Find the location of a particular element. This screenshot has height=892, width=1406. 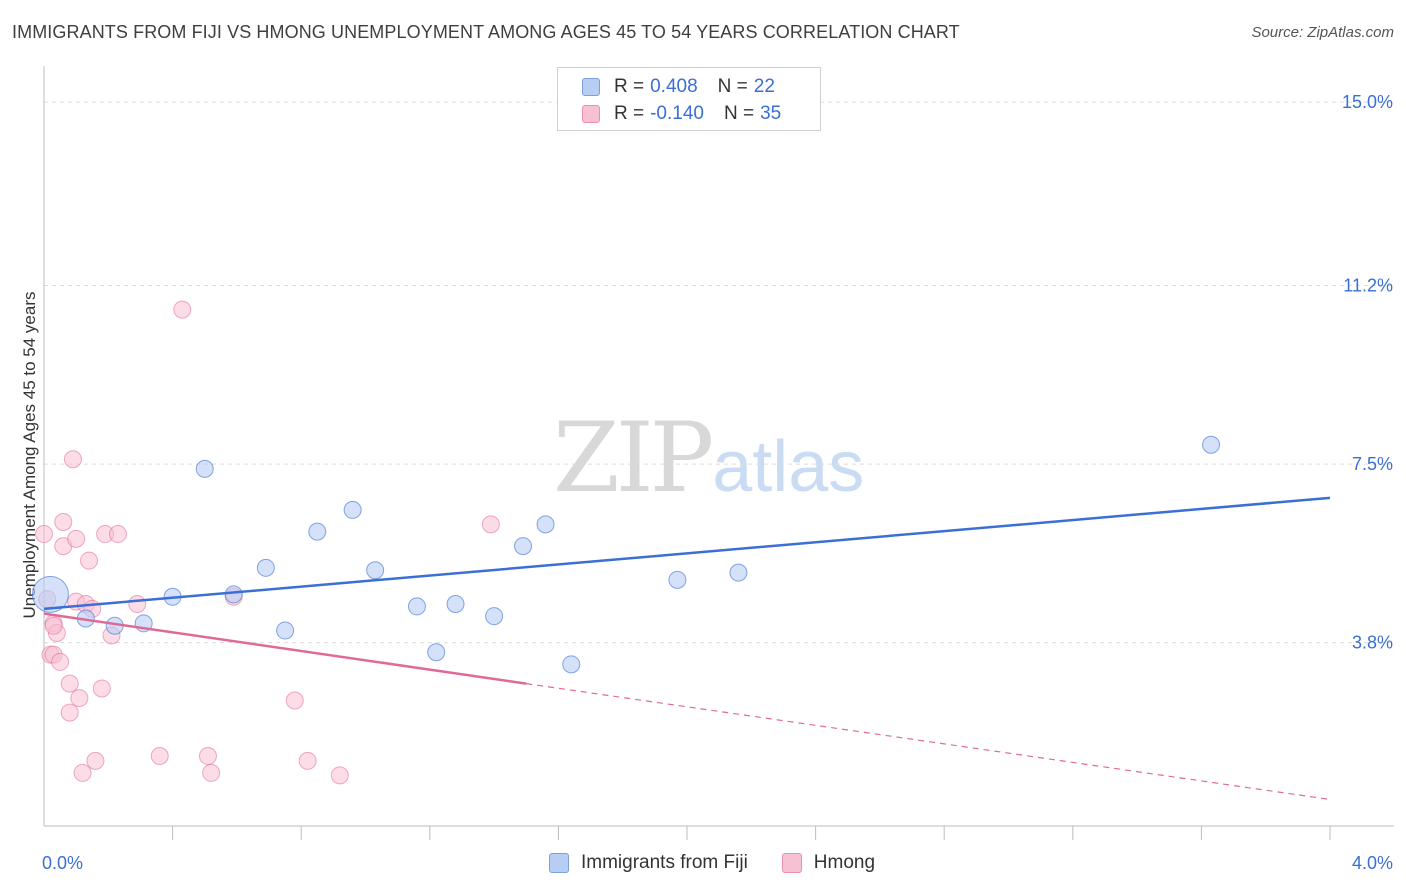

hmong-trend-line is located at coordinates (285, 648).